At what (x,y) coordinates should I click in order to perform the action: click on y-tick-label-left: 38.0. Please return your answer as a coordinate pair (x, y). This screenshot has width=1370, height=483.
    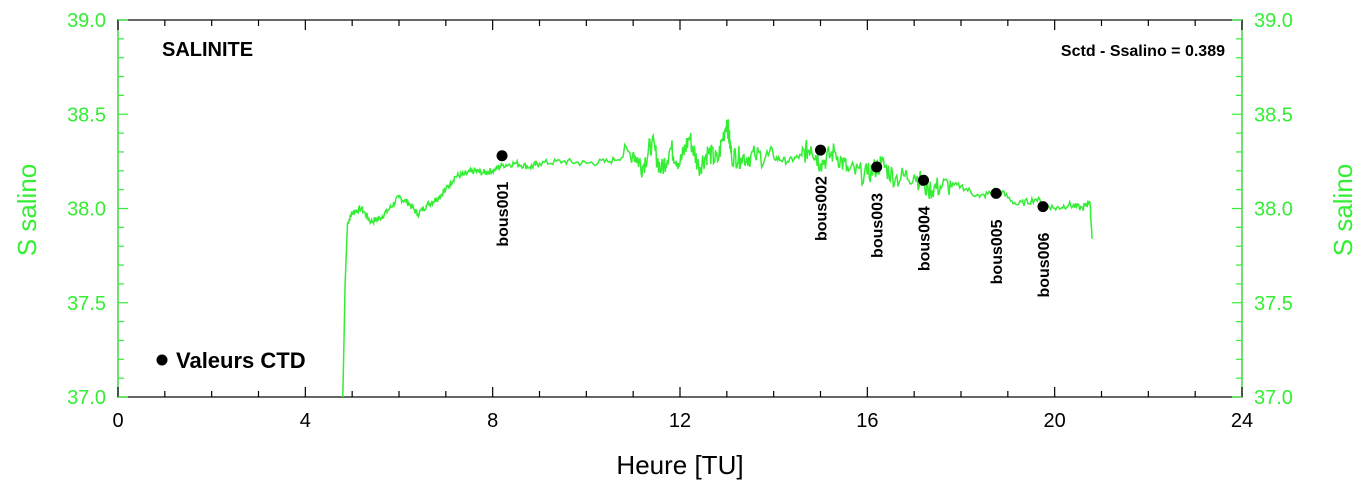
    Looking at the image, I should click on (86, 210).